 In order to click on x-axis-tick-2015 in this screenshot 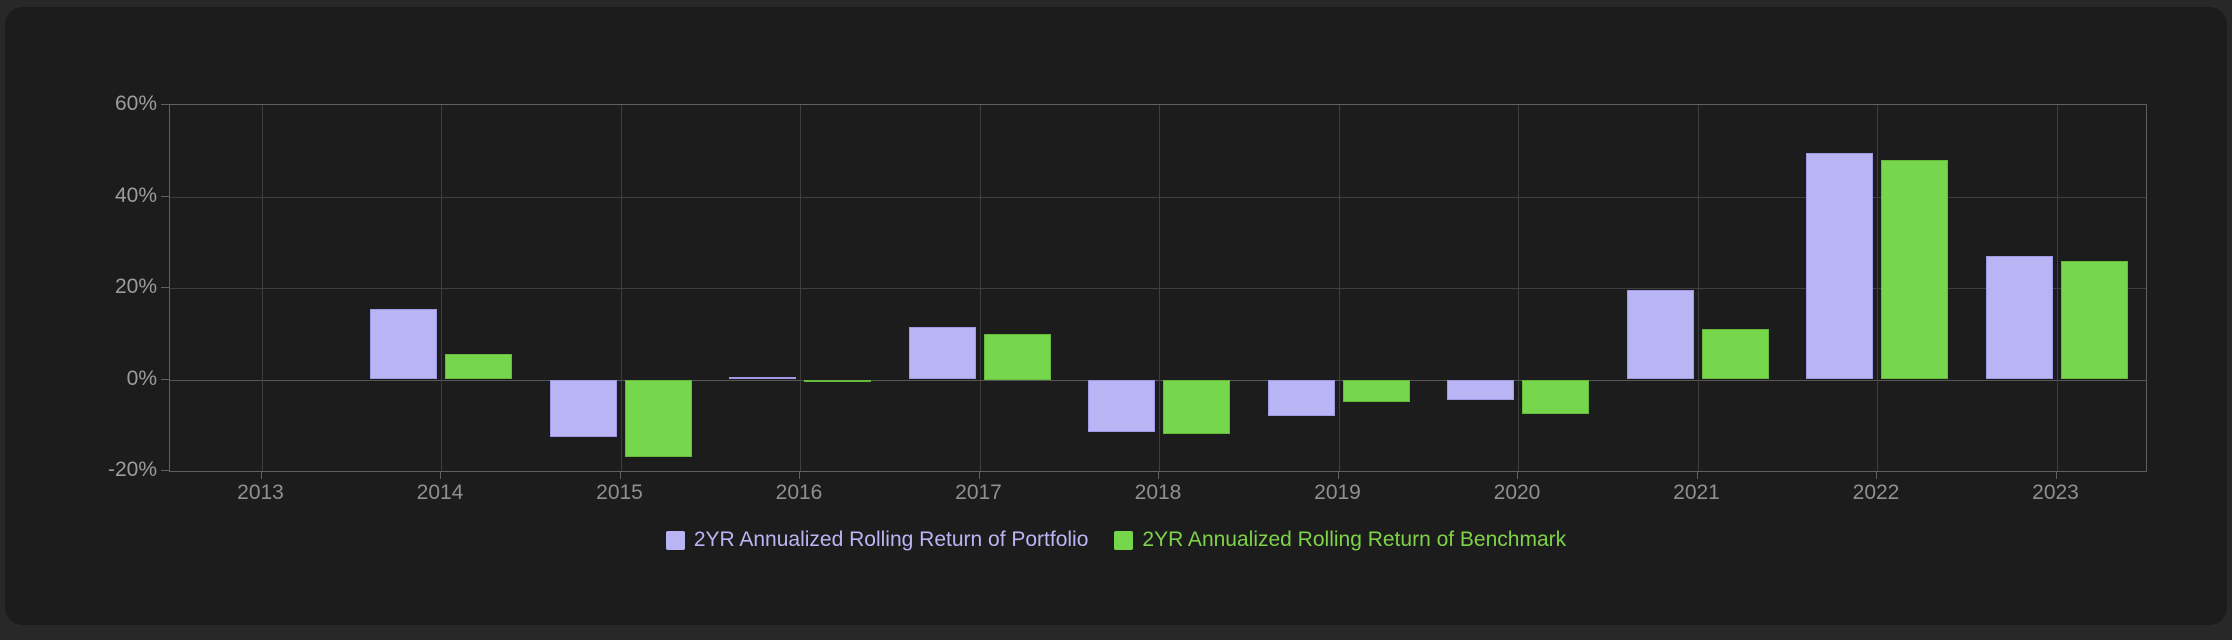, I will do `click(620, 475)`.